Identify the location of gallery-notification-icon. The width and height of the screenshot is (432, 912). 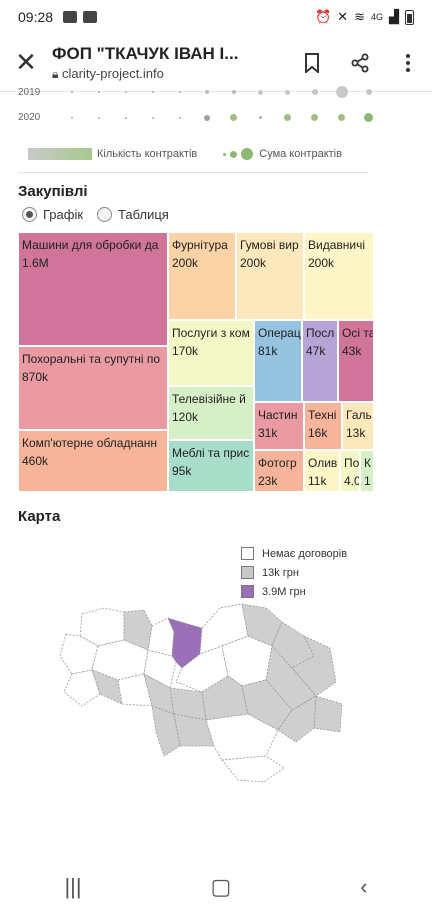
(70, 17).